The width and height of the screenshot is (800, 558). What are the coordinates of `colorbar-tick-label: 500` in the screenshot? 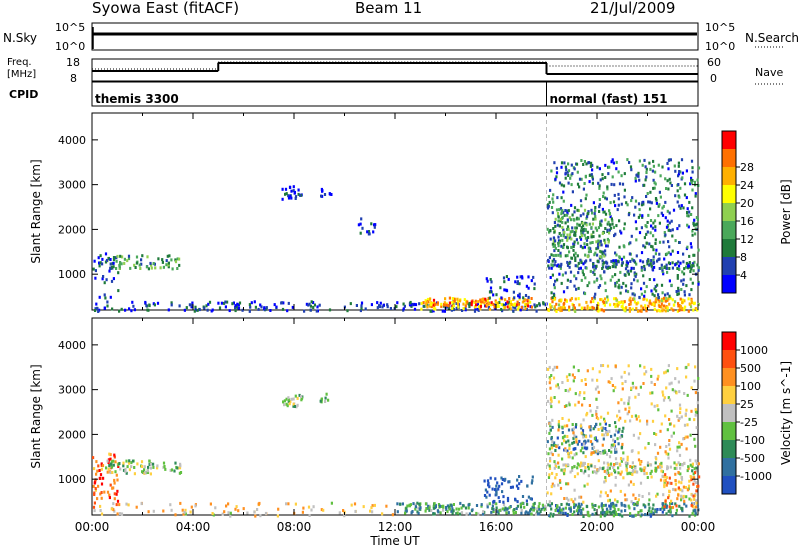 It's located at (750, 368).